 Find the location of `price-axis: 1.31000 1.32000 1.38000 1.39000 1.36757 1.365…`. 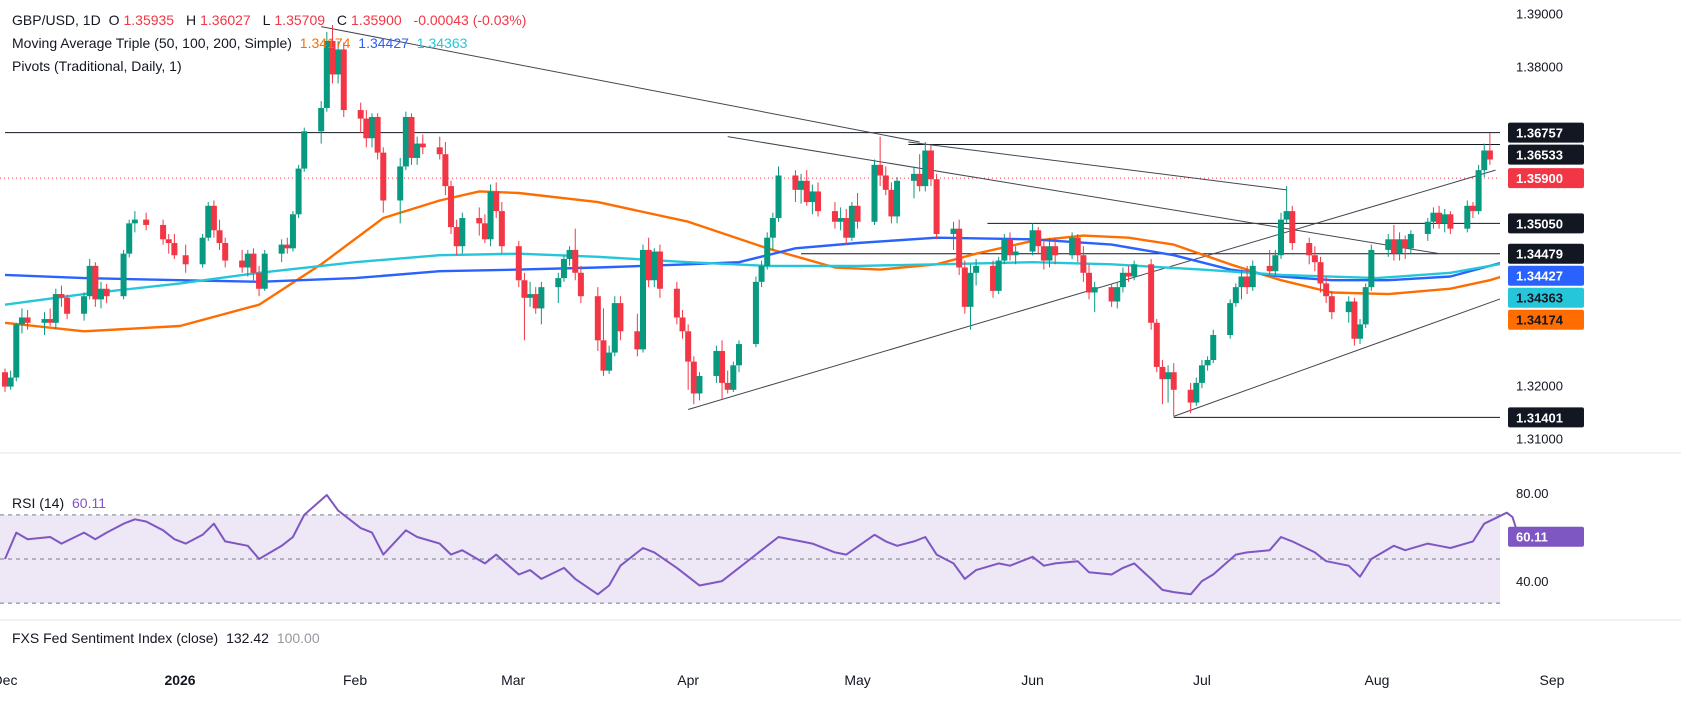

price-axis: 1.31000 1.32000 1.38000 1.39000 1.36757 1.365… is located at coordinates (1546, 297).